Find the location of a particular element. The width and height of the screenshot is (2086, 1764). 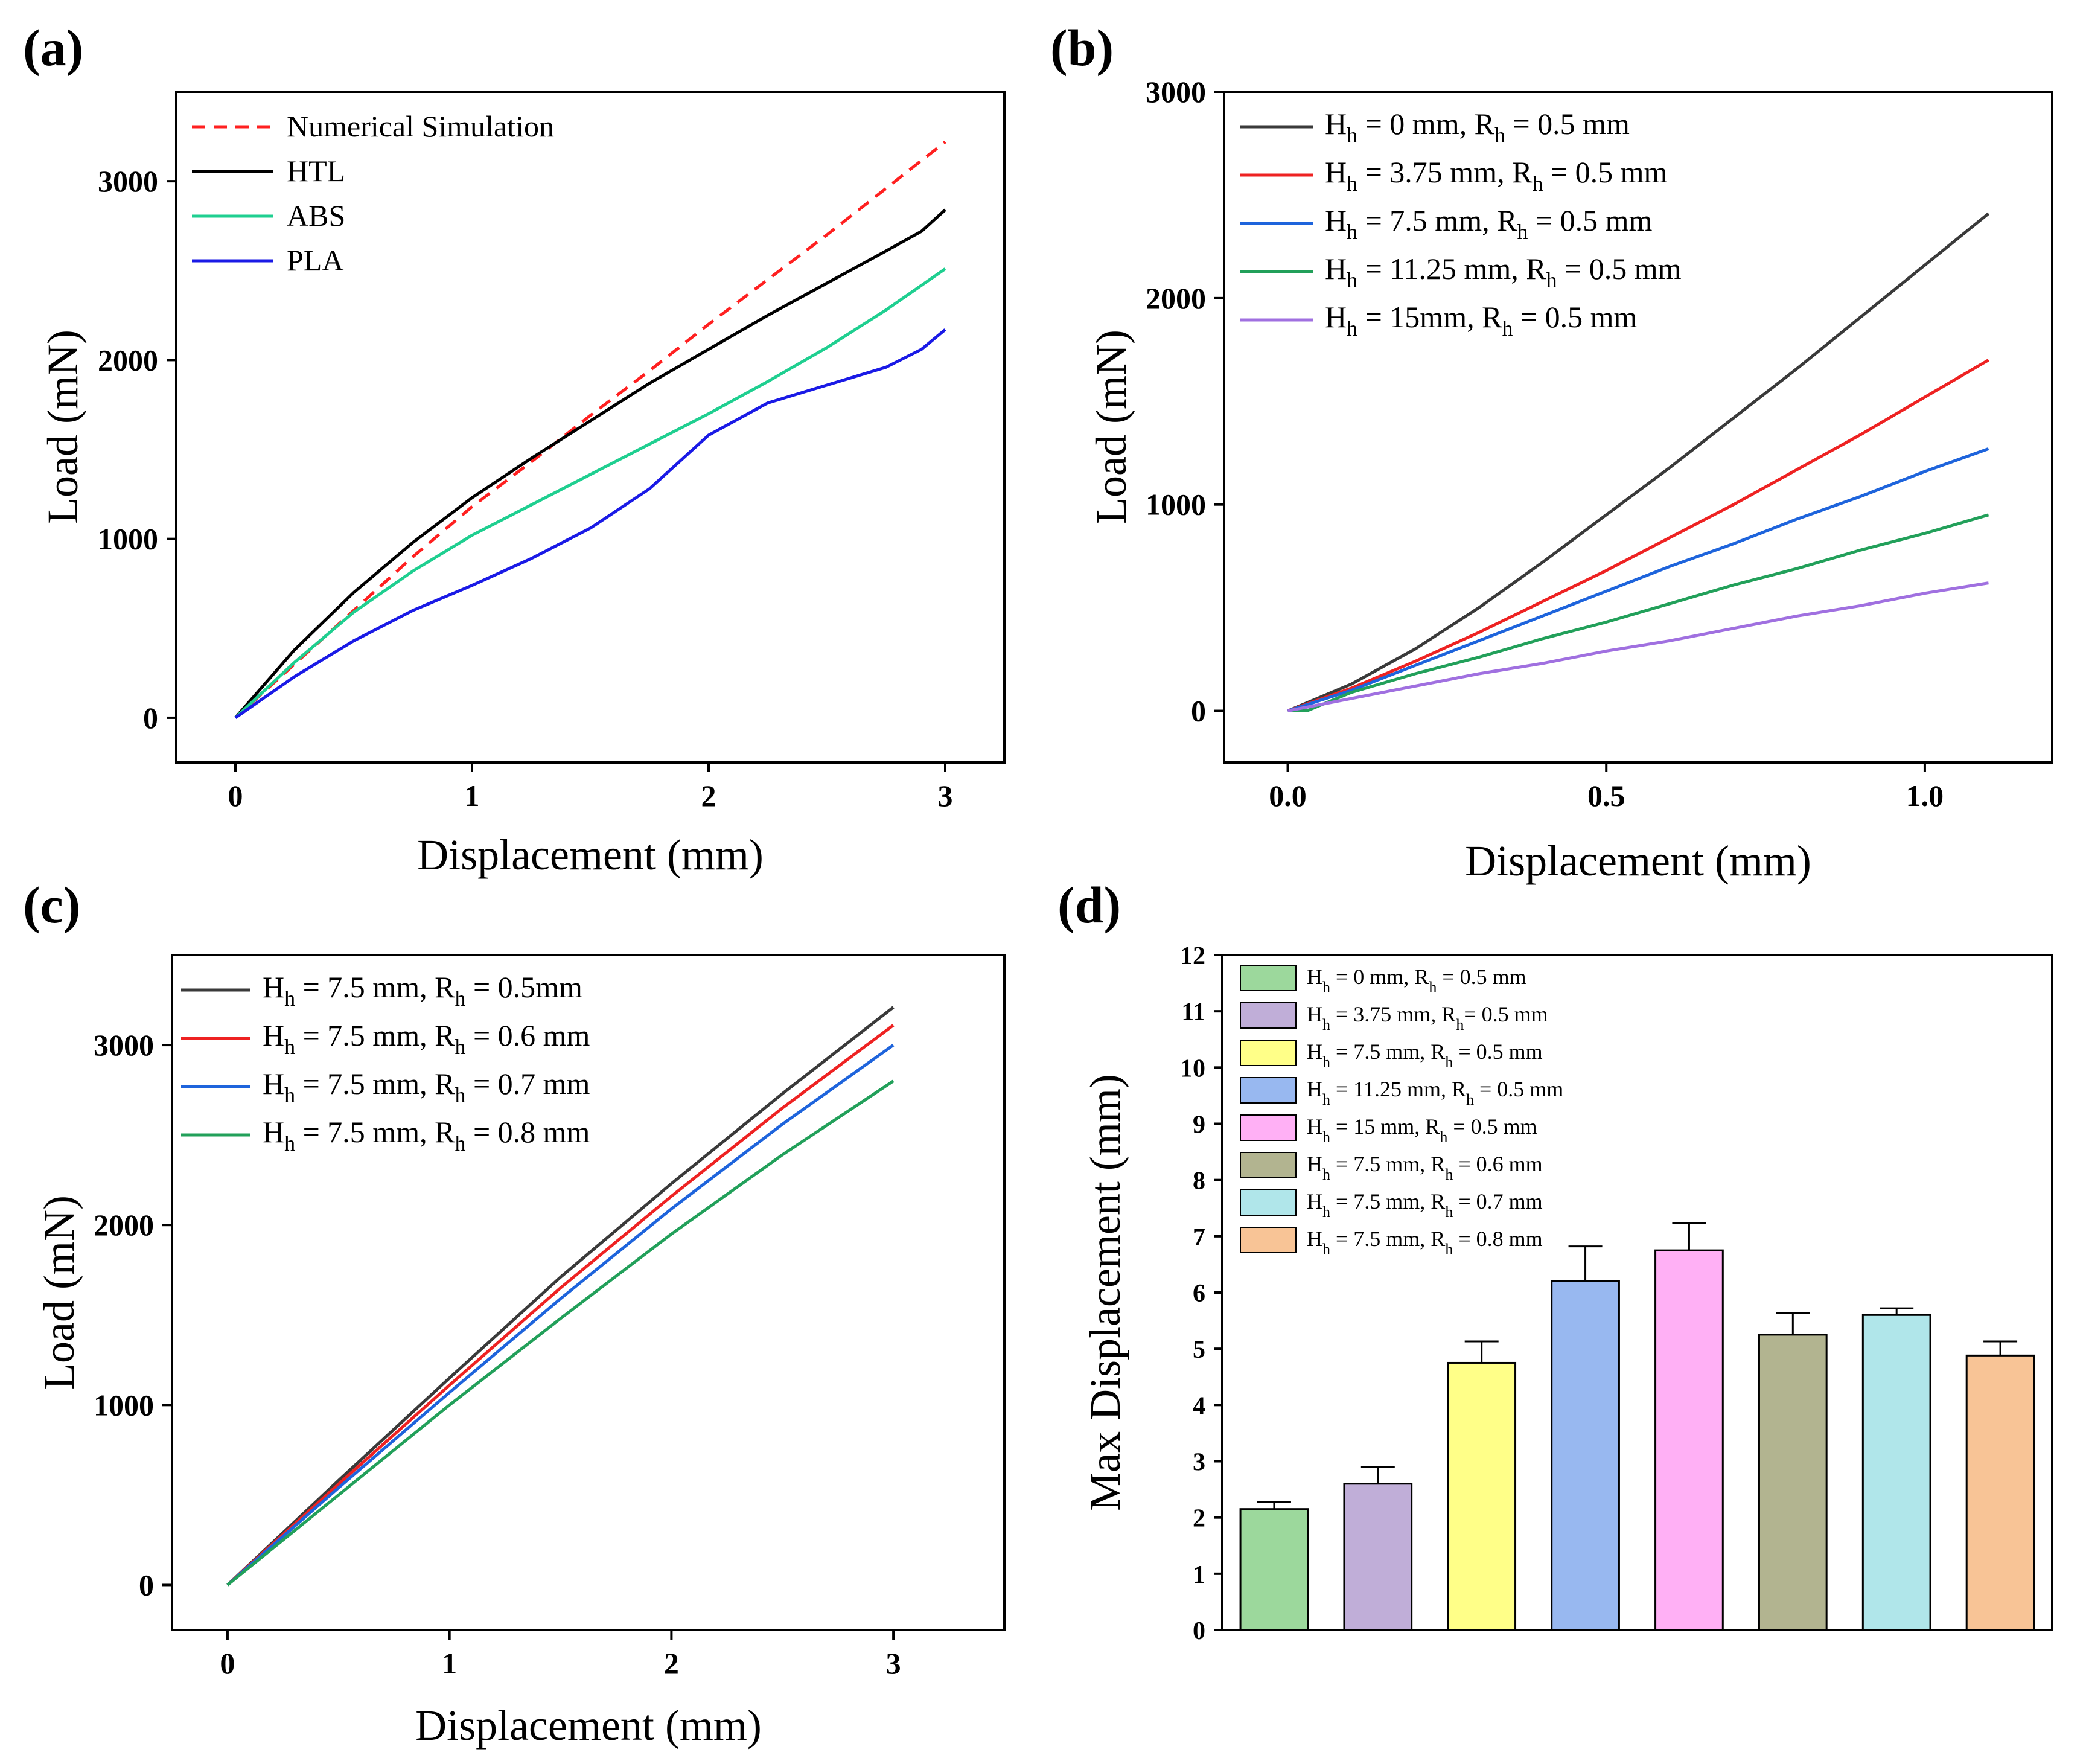

legend-label-7: Hh = 7.5 mm, Rh = 0.8 mm is located at coordinates (1425, 1242).